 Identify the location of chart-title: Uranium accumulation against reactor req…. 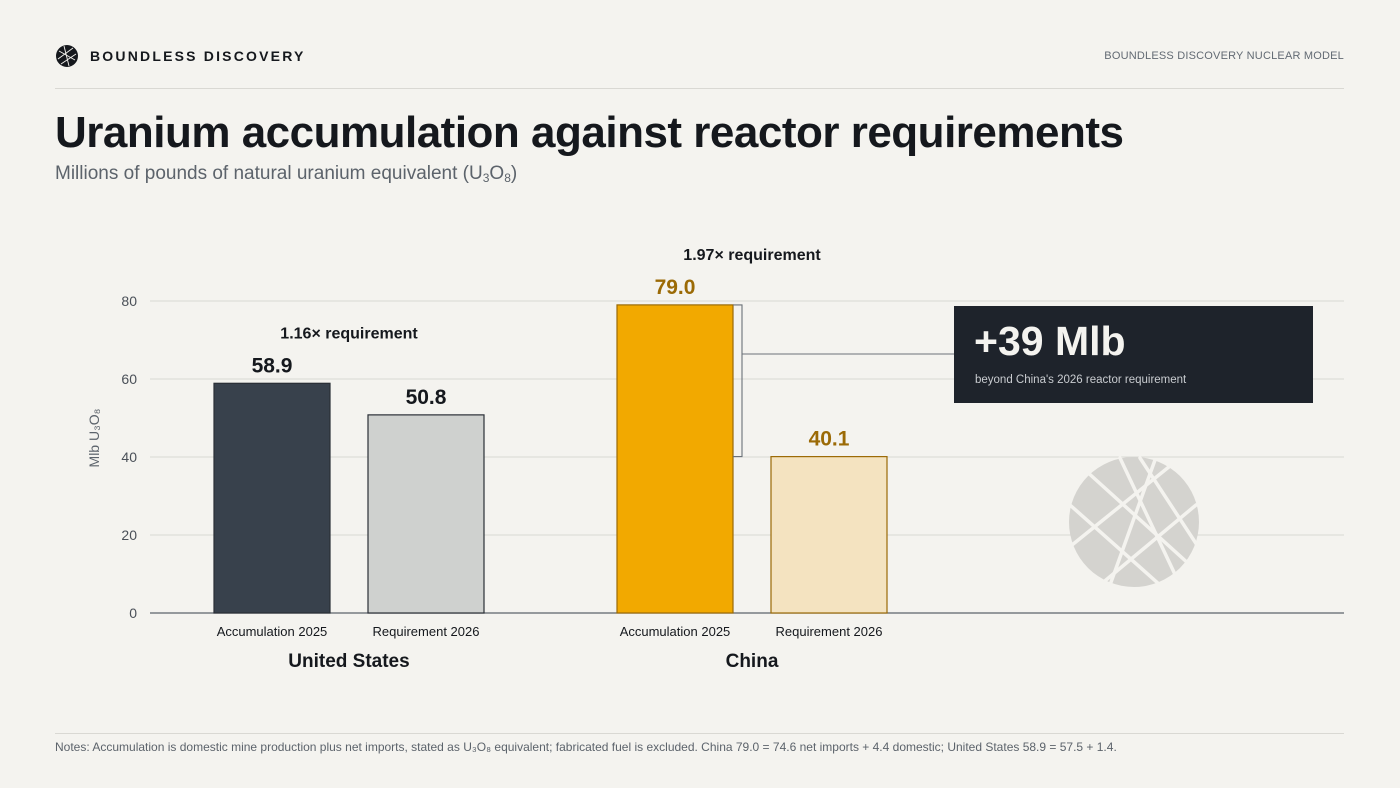
(589, 132).